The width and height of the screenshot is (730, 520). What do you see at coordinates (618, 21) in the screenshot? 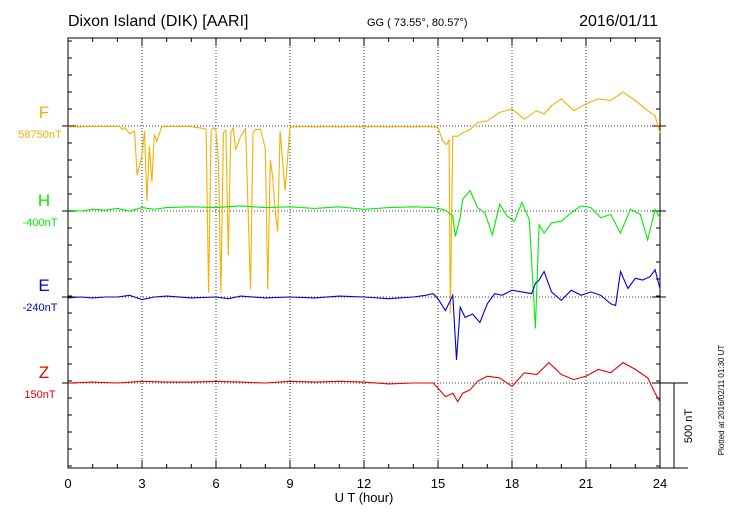
I see `chart-date: 2016/01/11` at bounding box center [618, 21].